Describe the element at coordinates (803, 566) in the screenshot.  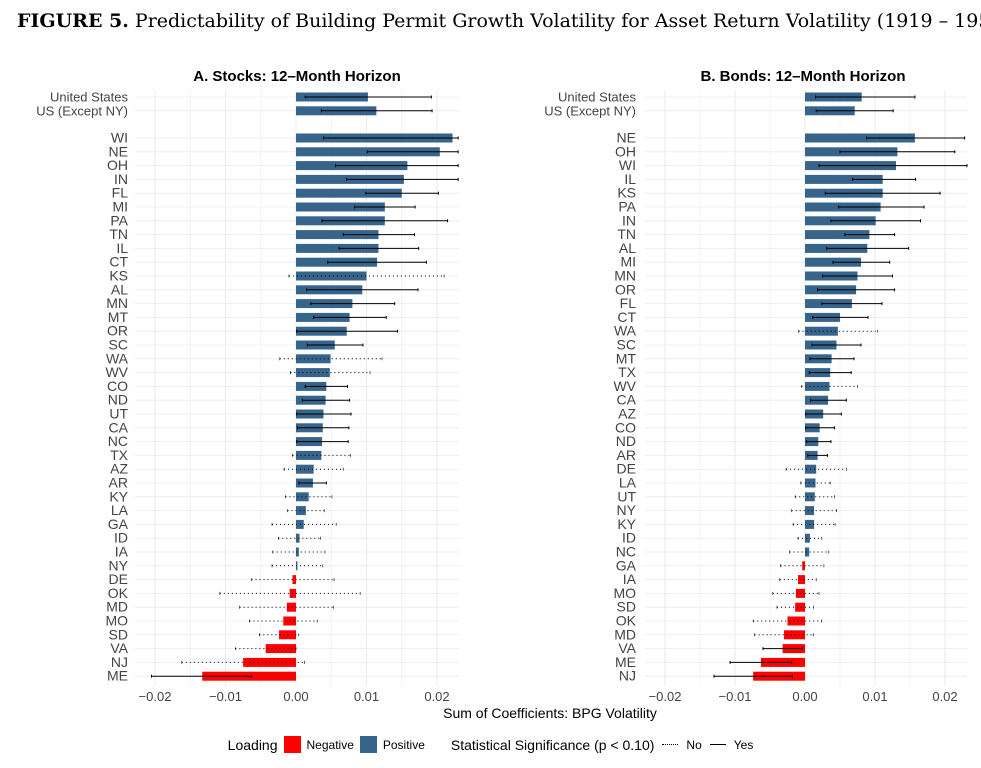
I see `bonds-bar-ga` at that location.